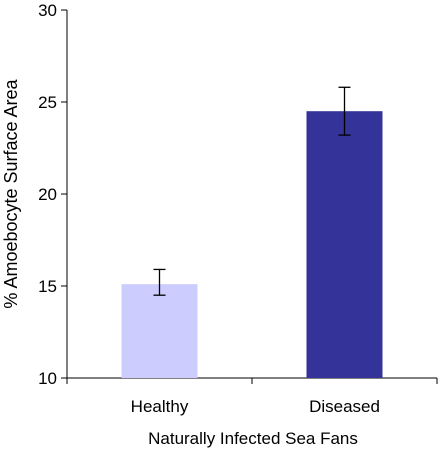  I want to click on x-tick-label: Healthy, so click(160, 406).